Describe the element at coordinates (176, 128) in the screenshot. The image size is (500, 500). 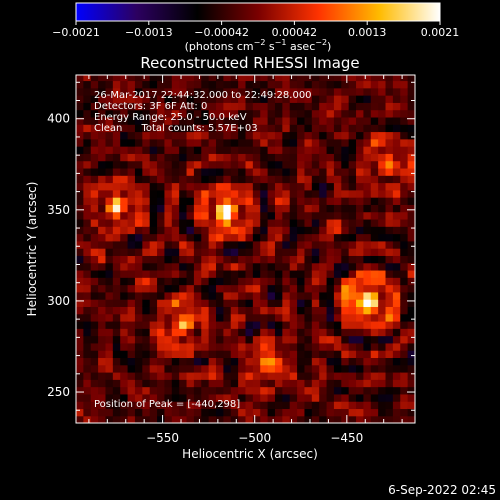
I see `info-line-counts: Clean Total counts: 5.57E+03` at that location.